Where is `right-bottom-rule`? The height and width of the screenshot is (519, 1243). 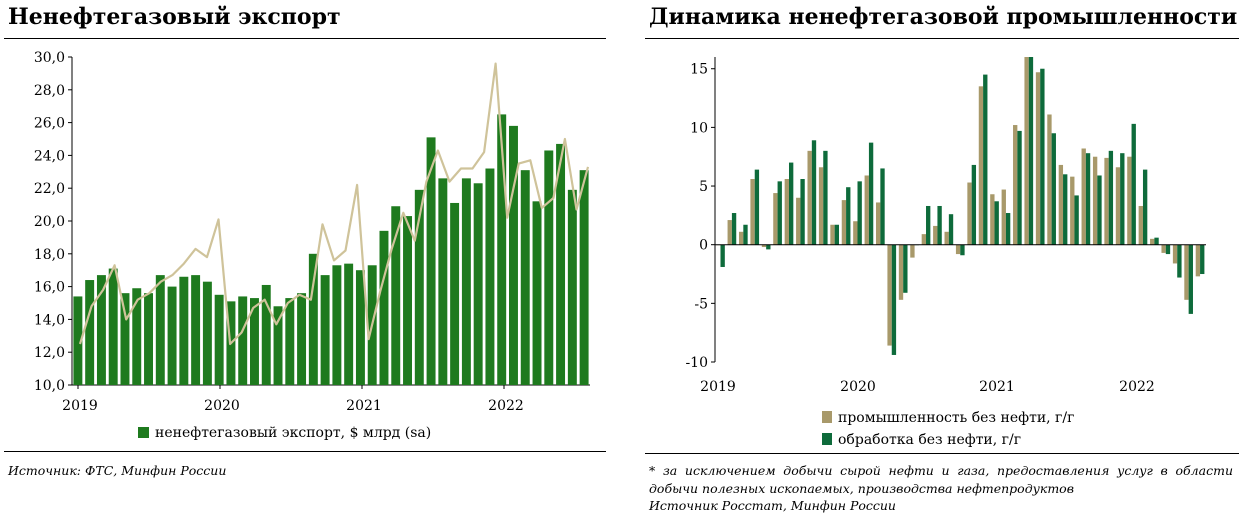 right-bottom-rule is located at coordinates (942, 453).